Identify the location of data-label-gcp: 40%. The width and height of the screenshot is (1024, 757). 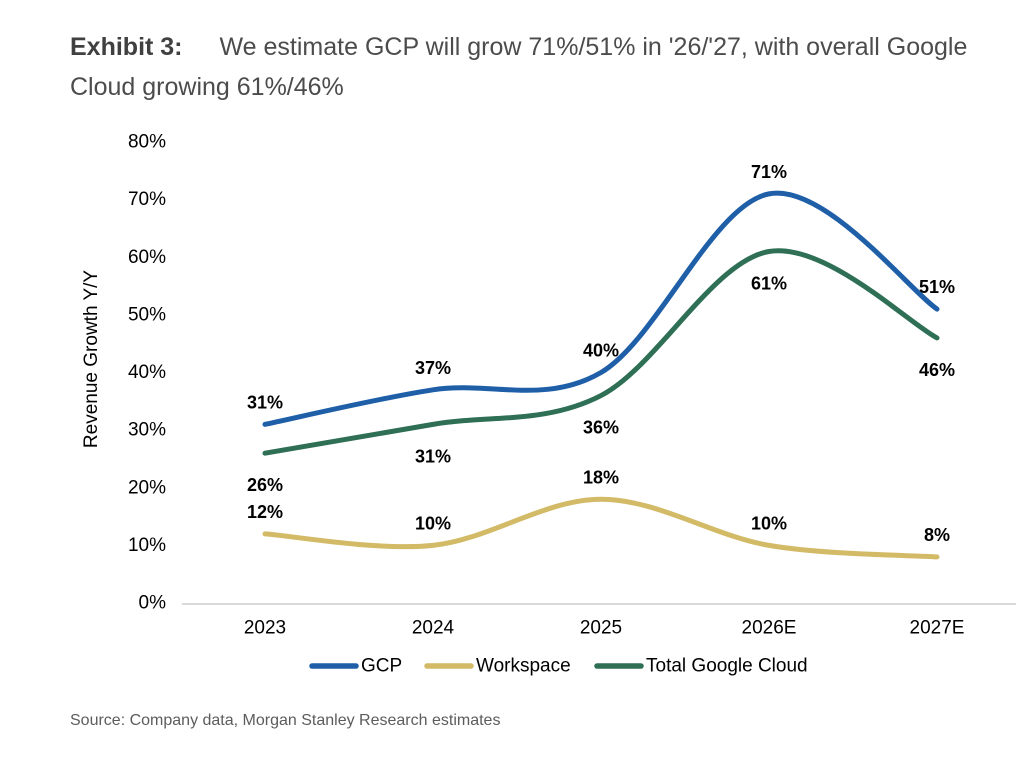
(601, 351).